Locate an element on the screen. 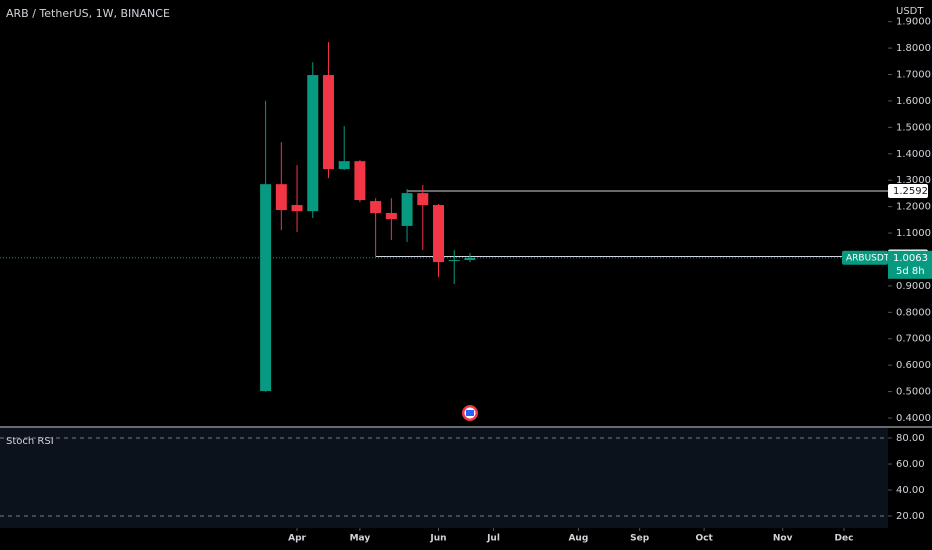 The width and height of the screenshot is (932, 550). x-tick-label: Sep is located at coordinates (640, 539).